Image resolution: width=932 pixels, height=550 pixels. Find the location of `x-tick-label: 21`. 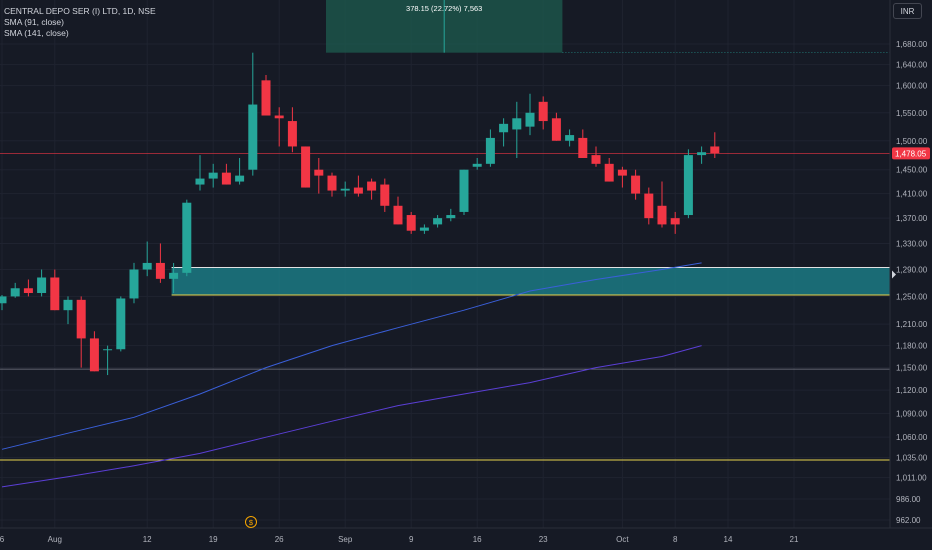

x-tick-label: 21 is located at coordinates (794, 539).